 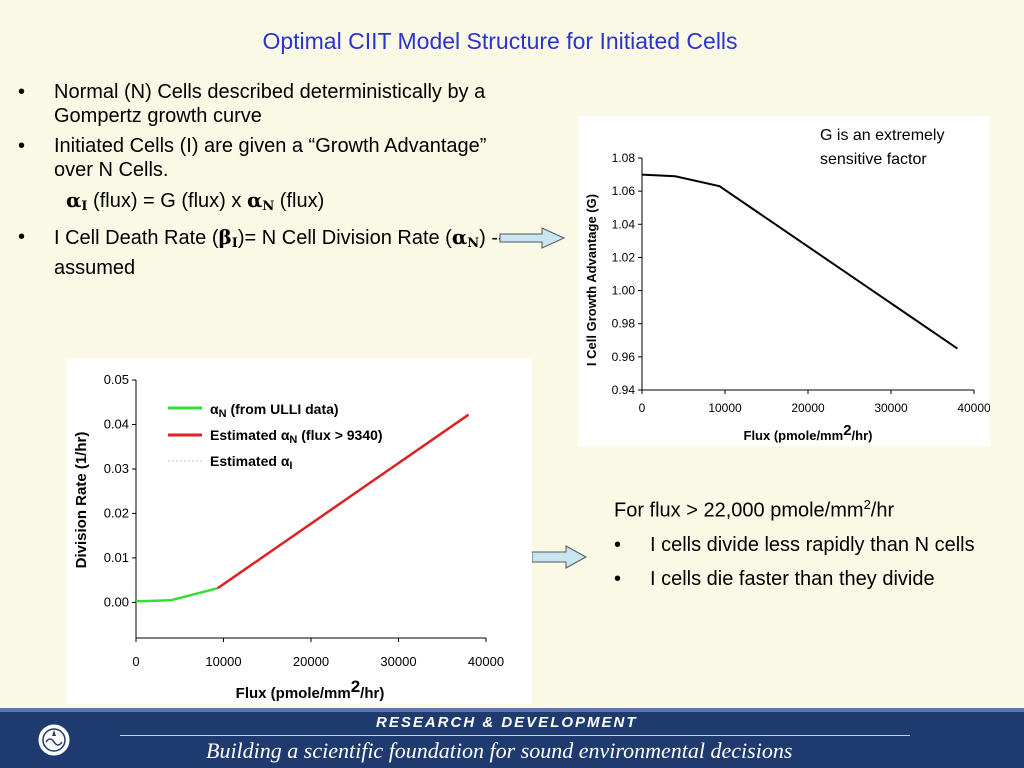 I want to click on chart-annotation-line2: sensitive factor, so click(x=873, y=159).